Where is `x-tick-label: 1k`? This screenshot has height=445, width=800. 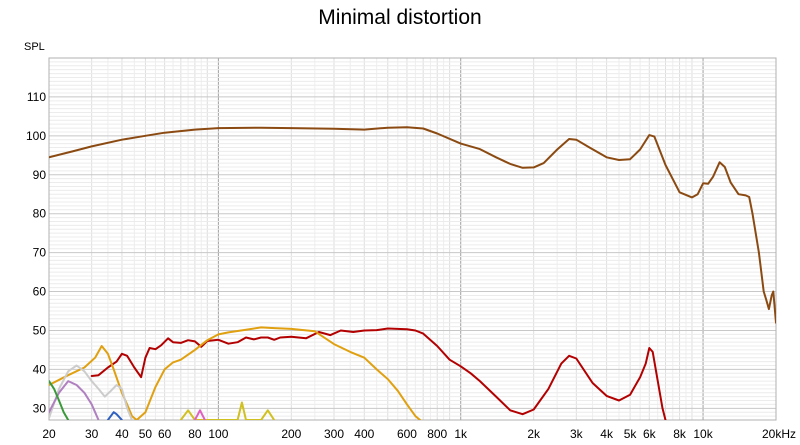 x-tick-label: 1k is located at coordinates (461, 434).